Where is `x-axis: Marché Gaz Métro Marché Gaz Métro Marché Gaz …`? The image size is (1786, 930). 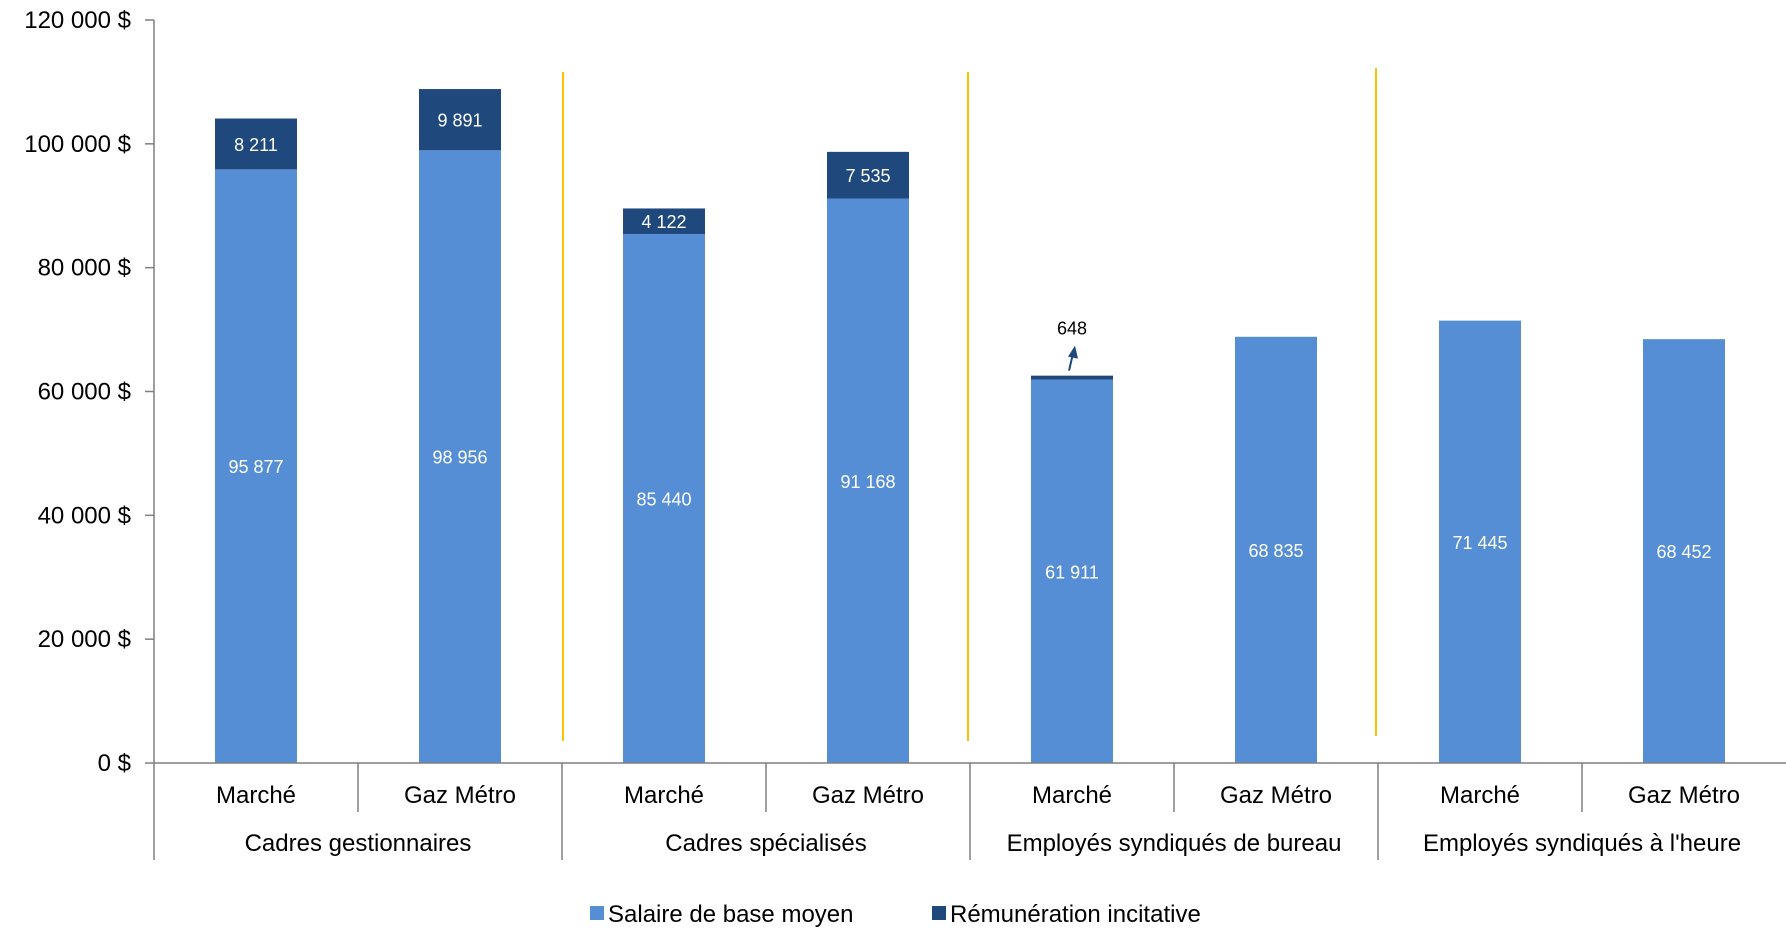 x-axis: Marché Gaz Métro Marché Gaz Métro Marché Gaz … is located at coordinates (969, 811).